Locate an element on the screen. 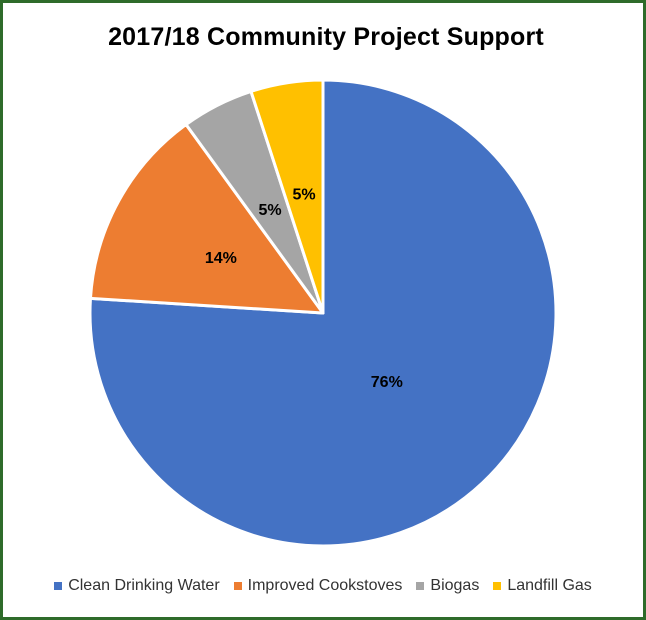 The height and width of the screenshot is (620, 646). data-label-clean-drinking-water: 76% is located at coordinates (387, 382).